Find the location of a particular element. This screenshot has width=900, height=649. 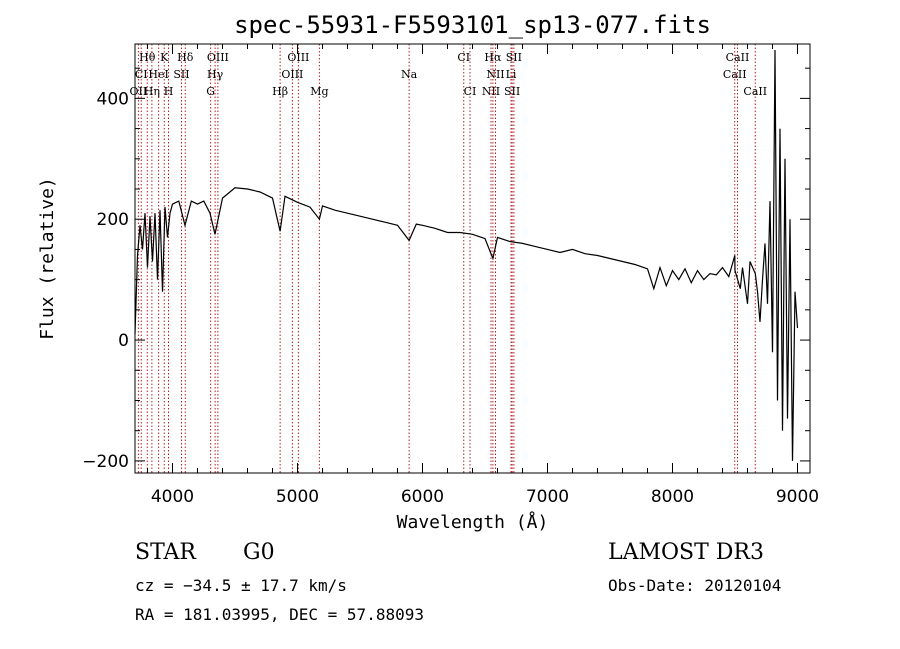

y-axis-label: Flux (relative) is located at coordinates (47, 258).